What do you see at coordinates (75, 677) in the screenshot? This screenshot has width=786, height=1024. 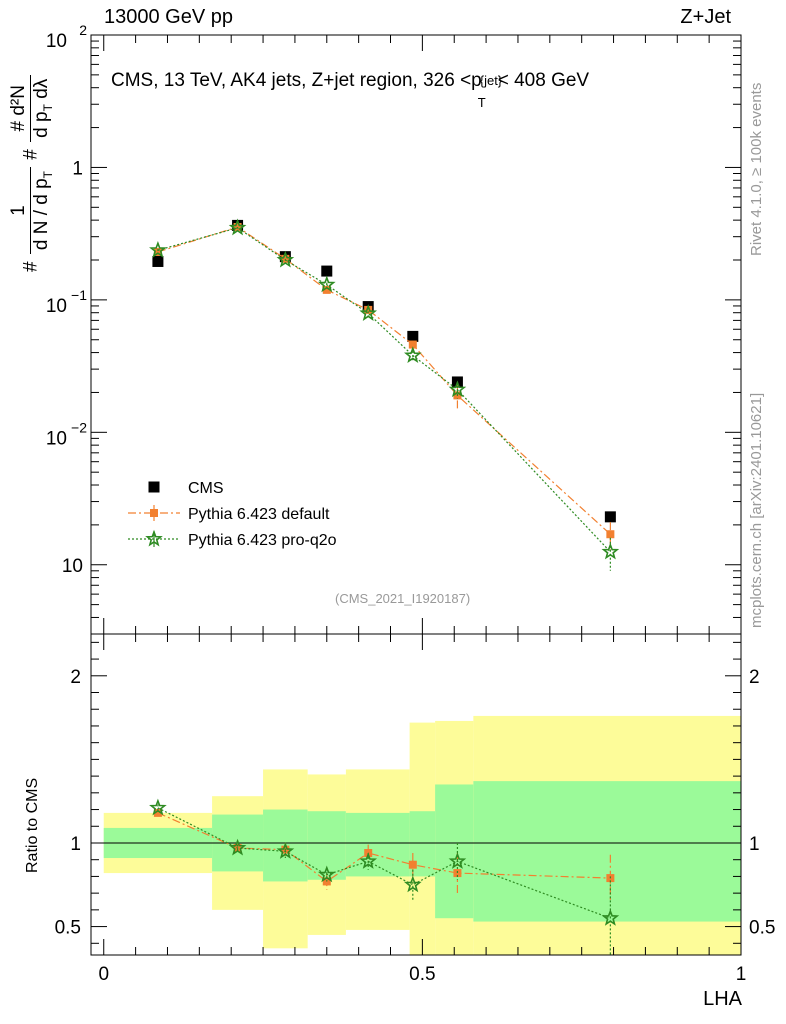 I see `ratio-y-tick-label: 2` at bounding box center [75, 677].